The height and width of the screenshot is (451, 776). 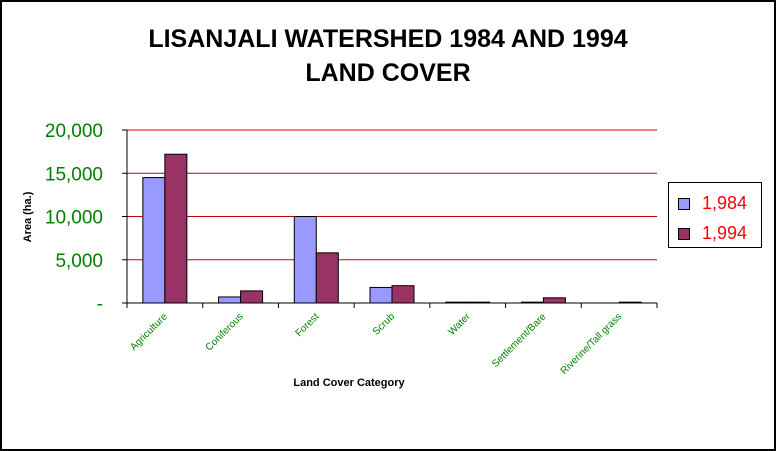 I want to click on chart-title-line-2: LAND COVER, so click(x=388, y=73).